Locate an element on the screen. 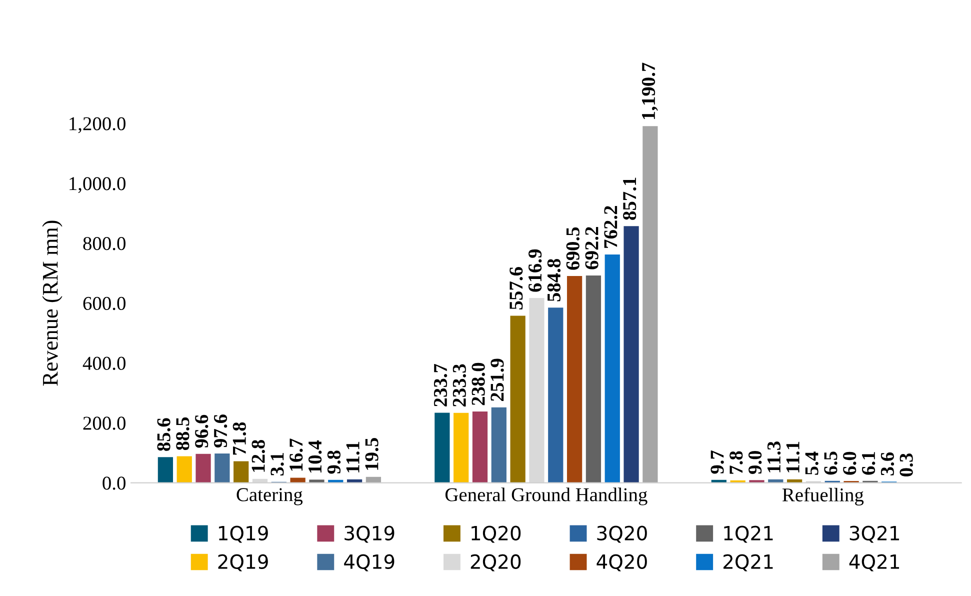 The image size is (971, 596). legend-label: 2Q19 is located at coordinates (243, 563).